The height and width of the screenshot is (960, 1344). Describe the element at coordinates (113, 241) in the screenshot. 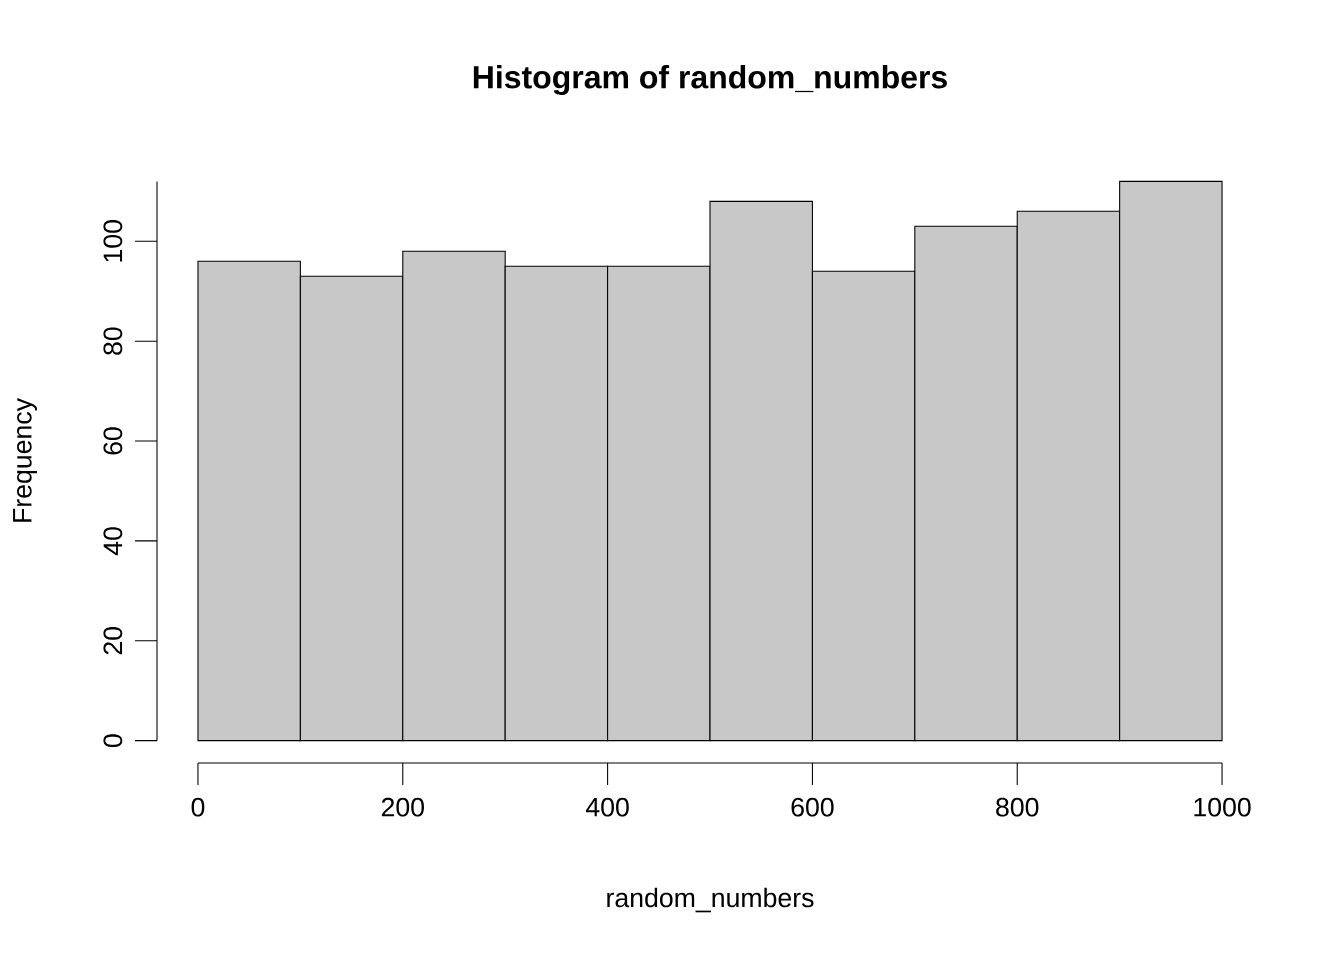

I see `y-tick-label: 100` at that location.